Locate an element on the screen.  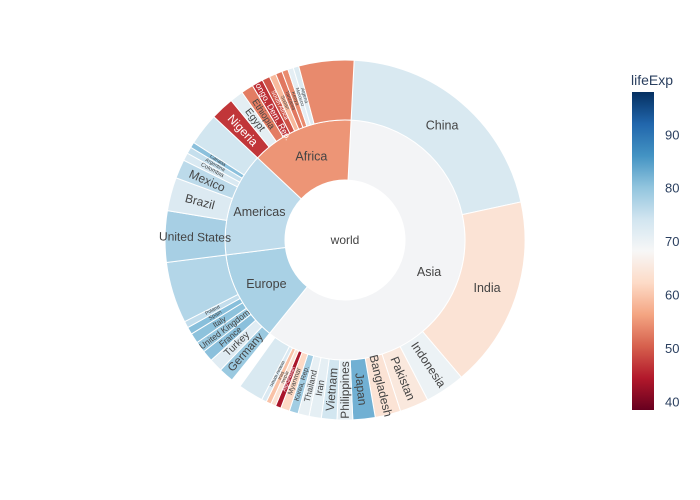
country-label: Vietnam is located at coordinates (332, 389).